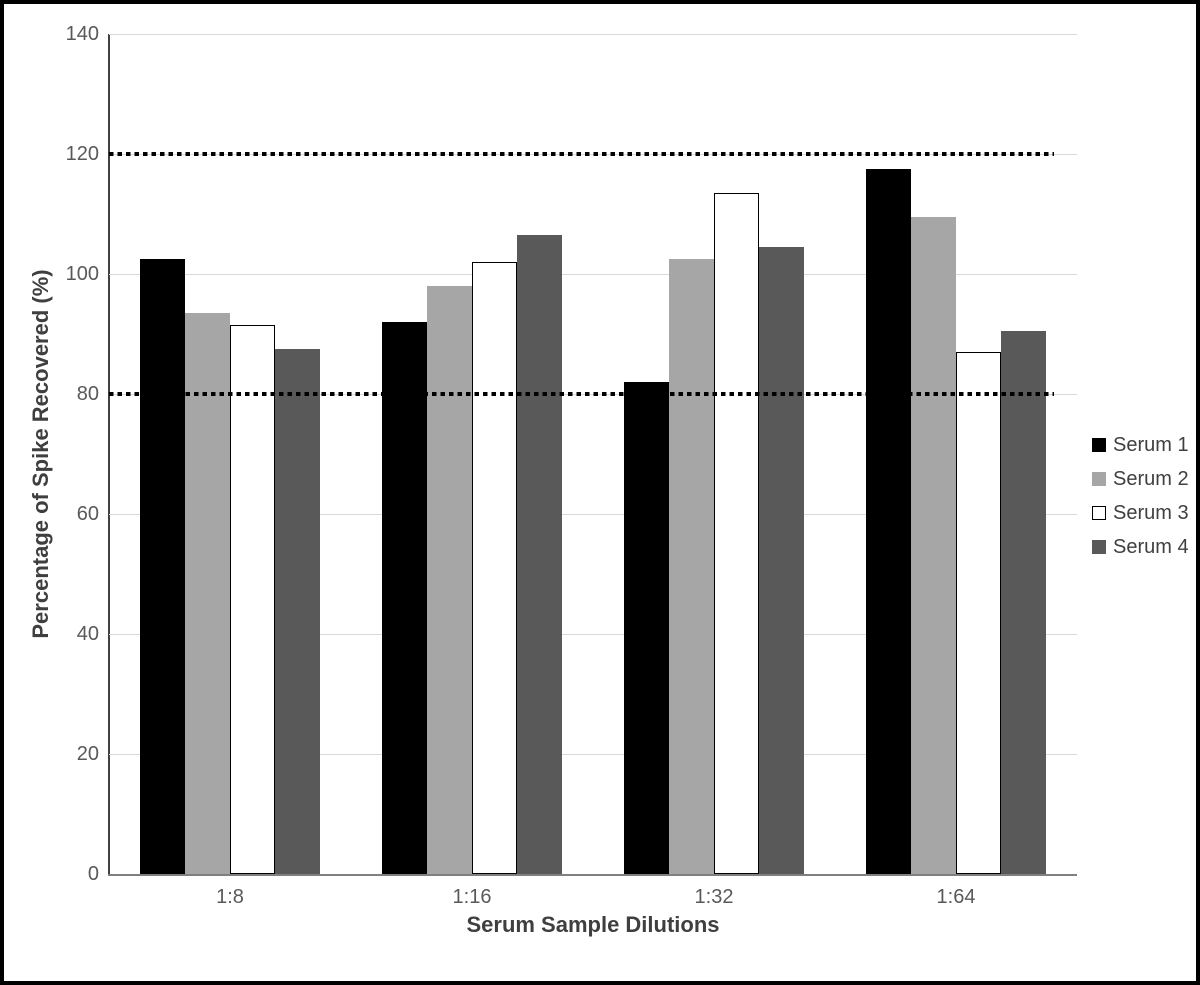 The image size is (1200, 985). I want to click on legend-item-serum4: Serum 4, so click(1140, 547).